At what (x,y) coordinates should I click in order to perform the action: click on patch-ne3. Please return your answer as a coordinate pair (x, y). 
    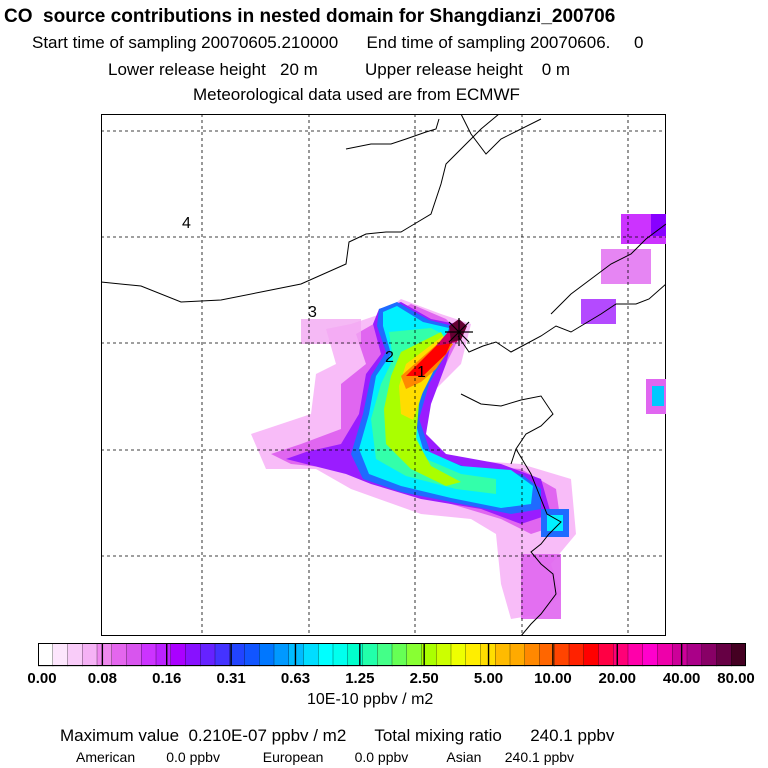
    Looking at the image, I should click on (598, 311).